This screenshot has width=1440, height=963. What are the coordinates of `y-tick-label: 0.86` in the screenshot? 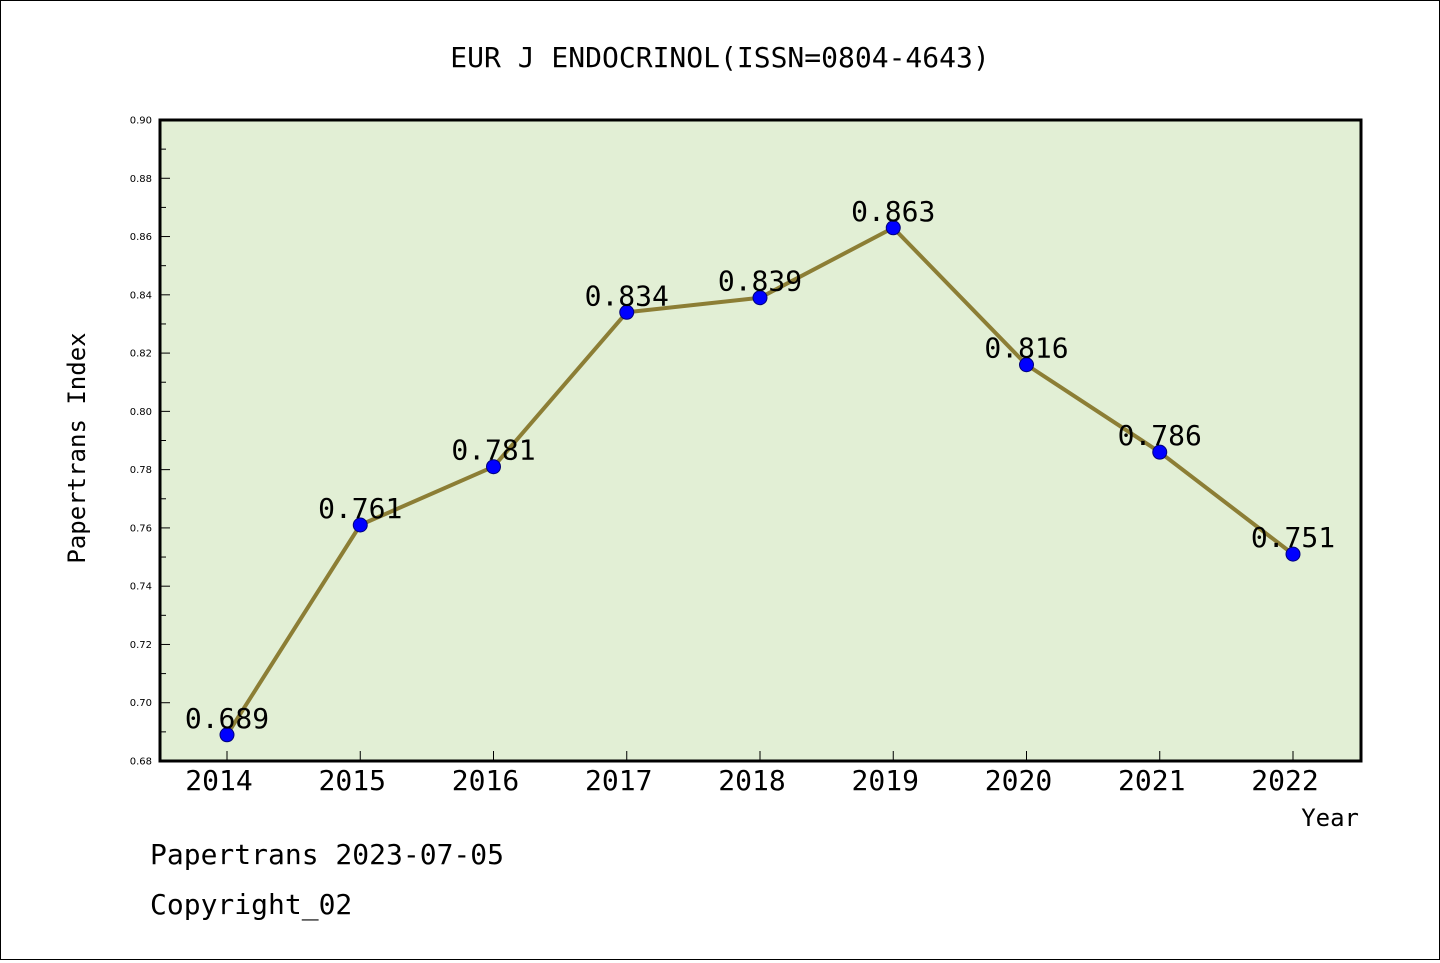 It's located at (141, 237).